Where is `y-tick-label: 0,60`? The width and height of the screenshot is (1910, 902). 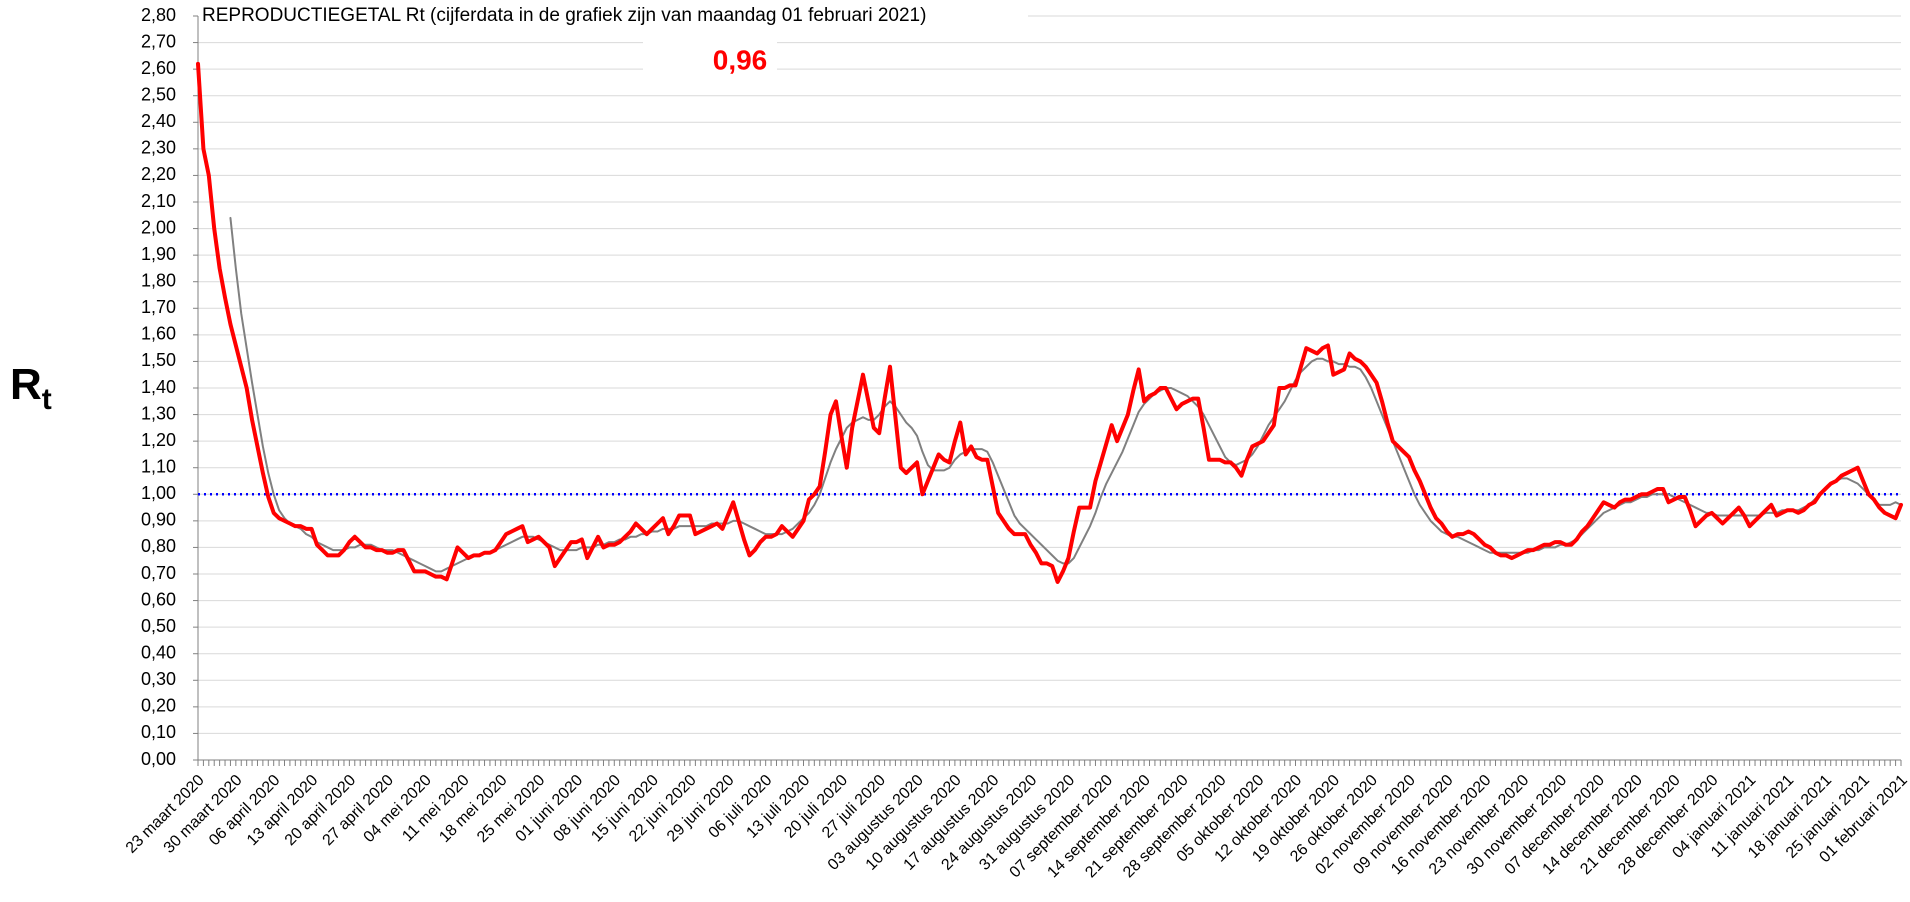
y-tick-label: 0,60 is located at coordinates (158, 599).